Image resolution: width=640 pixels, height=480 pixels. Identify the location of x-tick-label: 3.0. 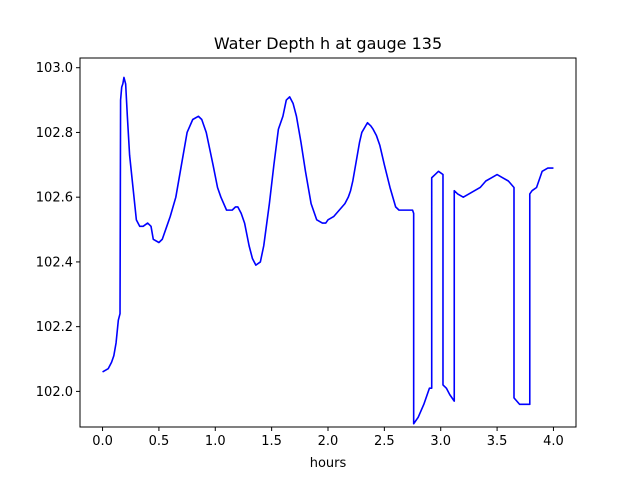
(440, 441).